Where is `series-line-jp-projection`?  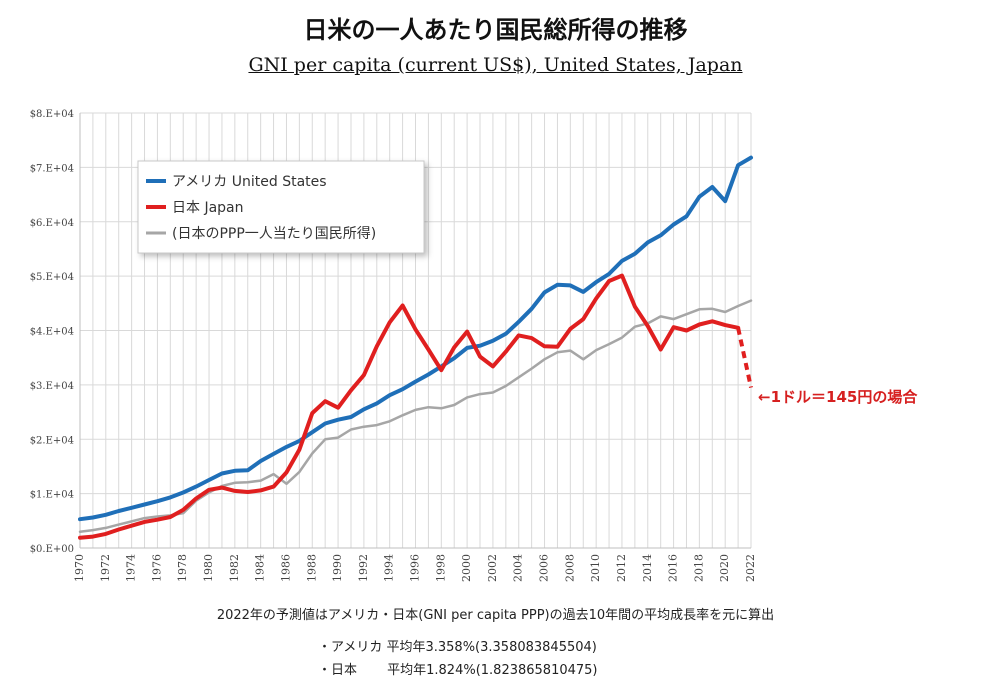
series-line-jp-projection is located at coordinates (744, 358).